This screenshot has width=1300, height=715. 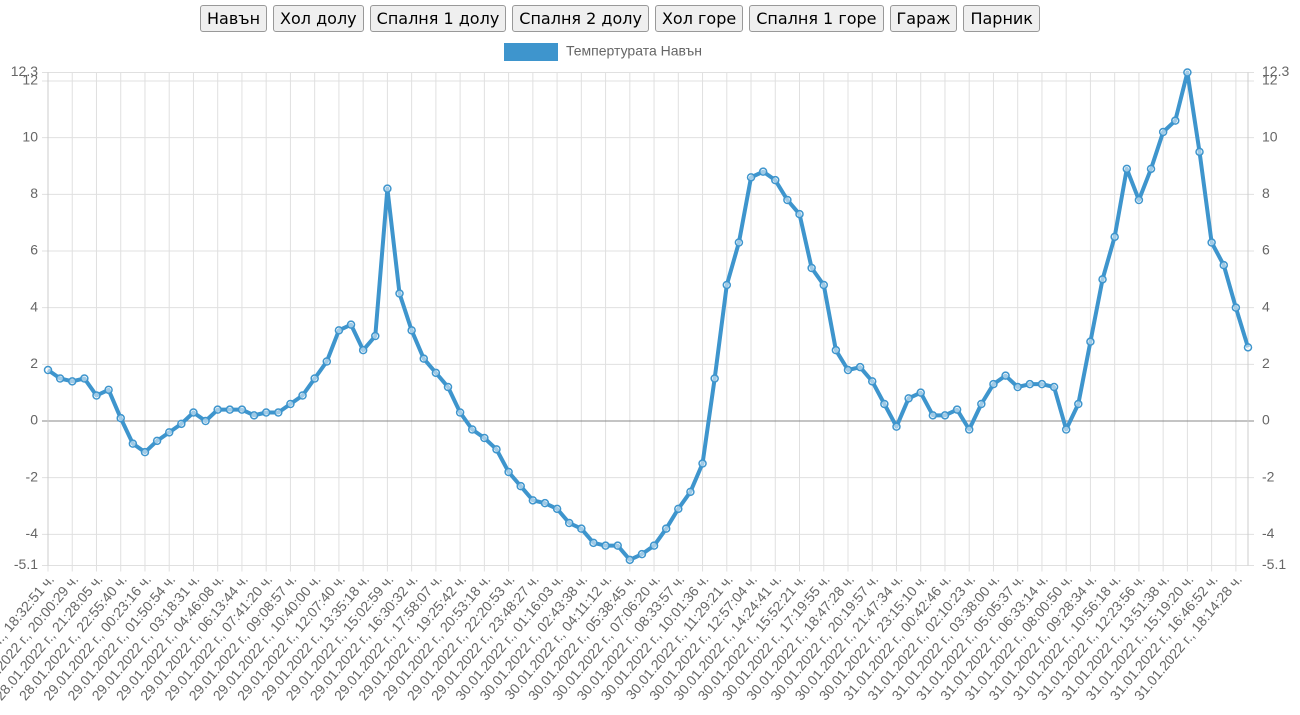 I want to click on sensor-button: Спалня 2 долу, so click(x=580, y=18).